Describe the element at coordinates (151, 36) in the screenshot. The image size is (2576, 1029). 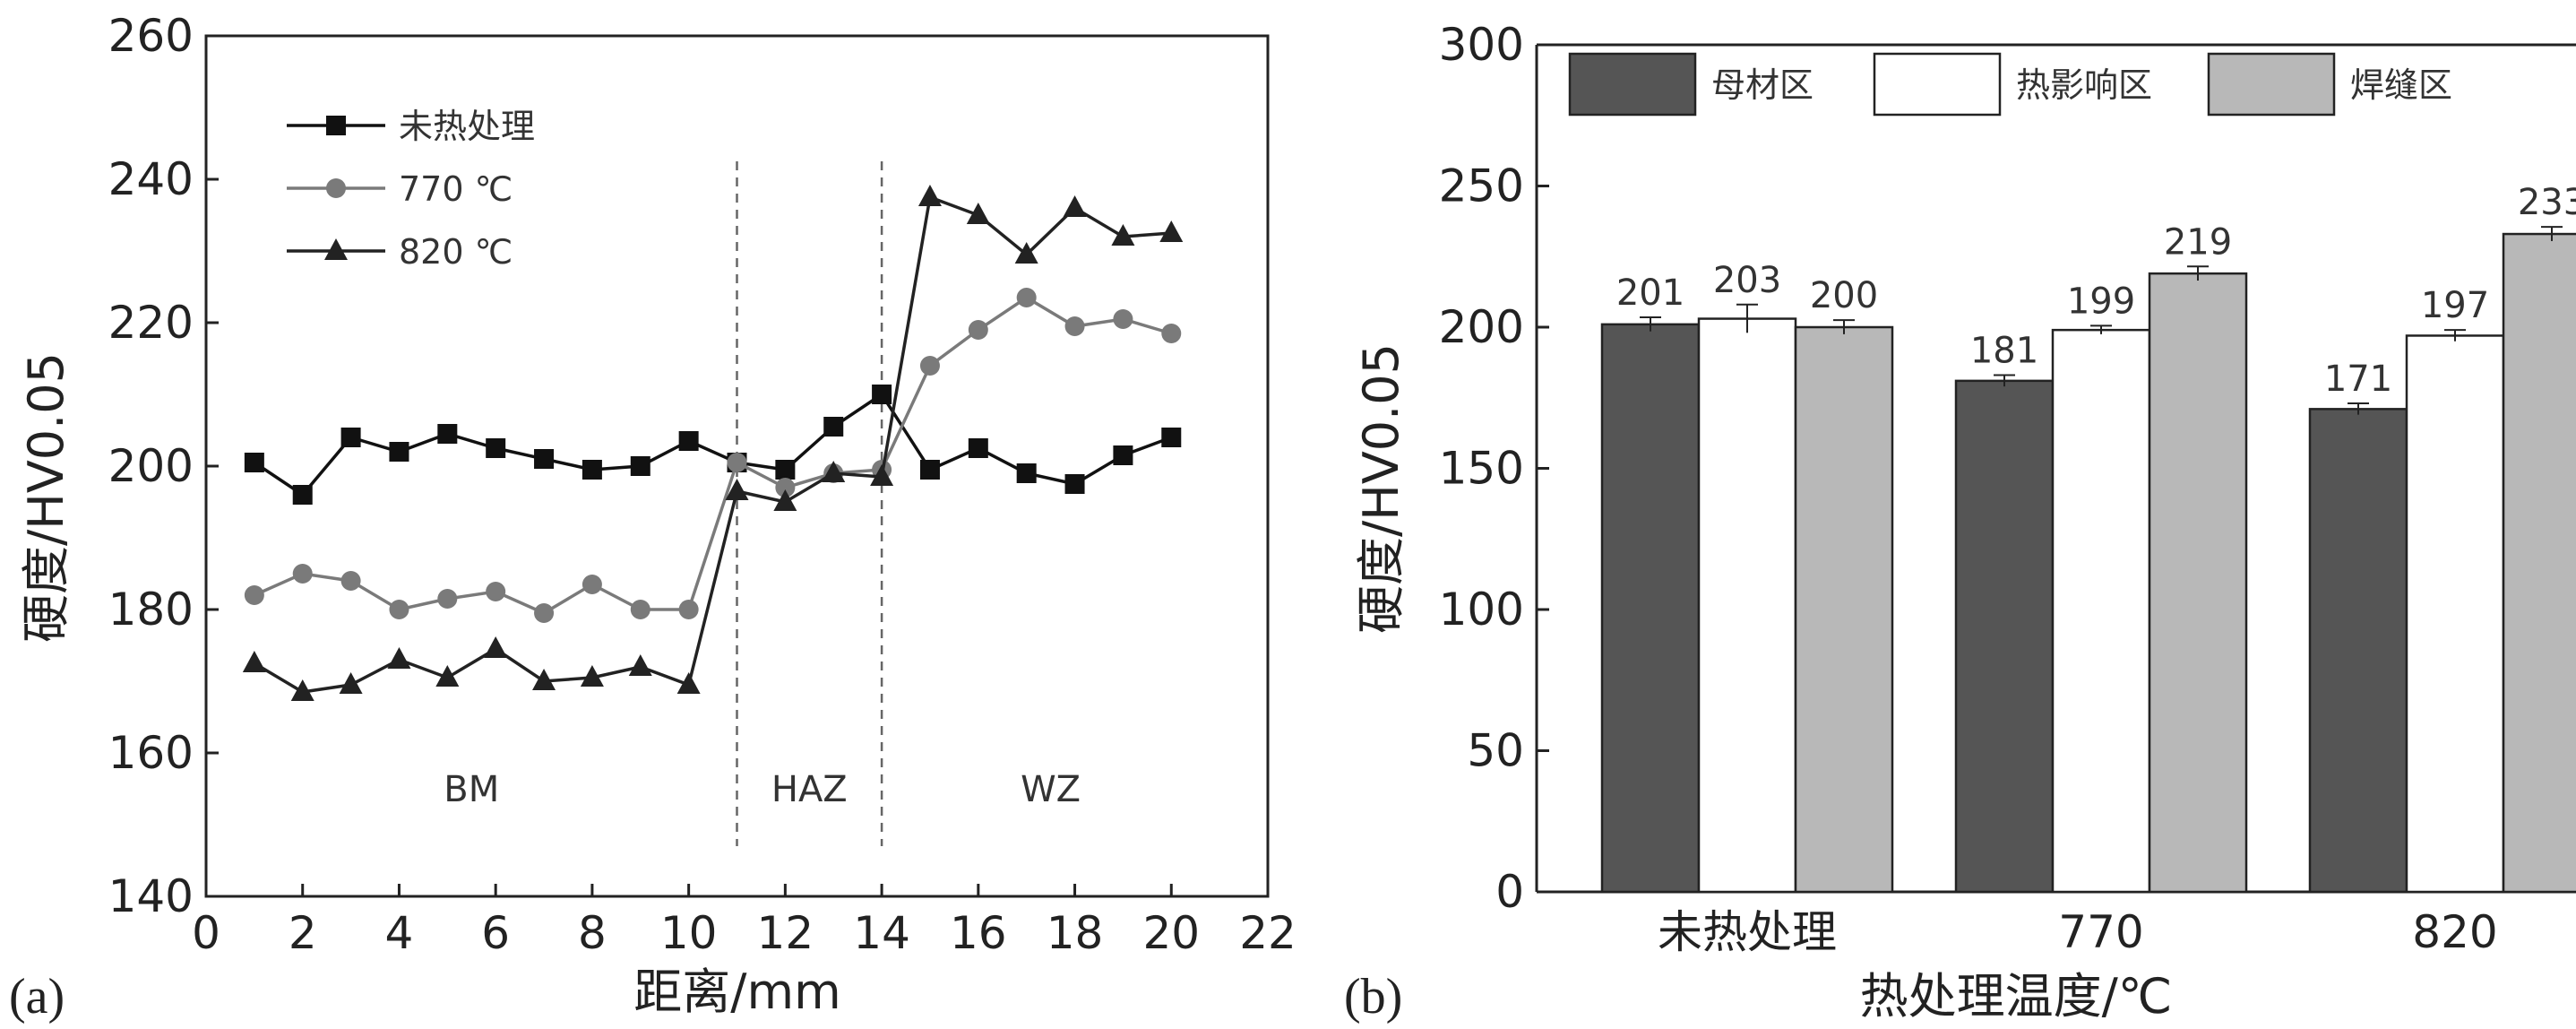
I see `y-tick-label-a: 260` at that location.